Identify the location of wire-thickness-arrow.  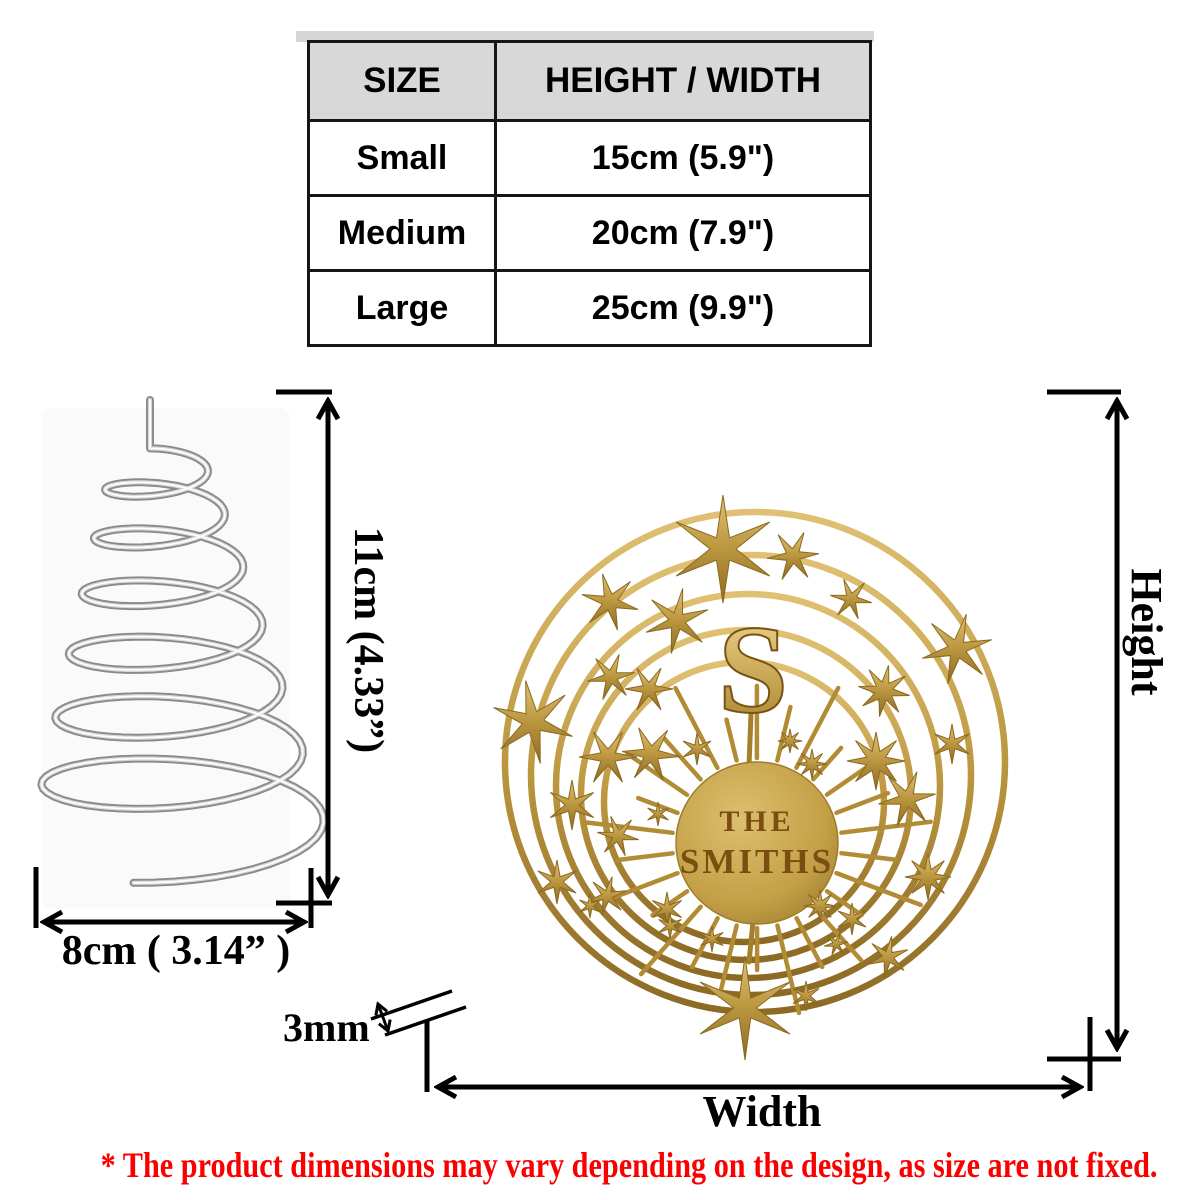
(383, 1017).